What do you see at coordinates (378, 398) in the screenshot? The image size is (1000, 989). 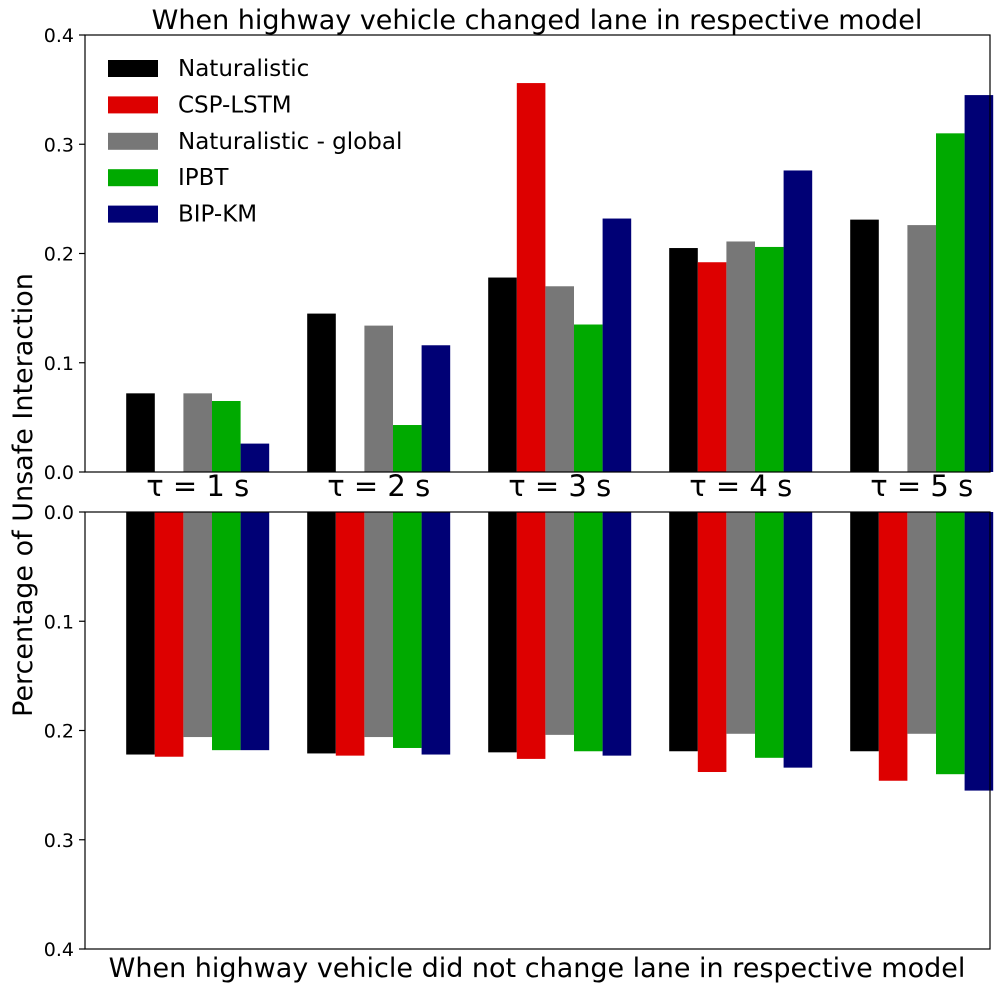 I see `bar-top-s2-c1` at bounding box center [378, 398].